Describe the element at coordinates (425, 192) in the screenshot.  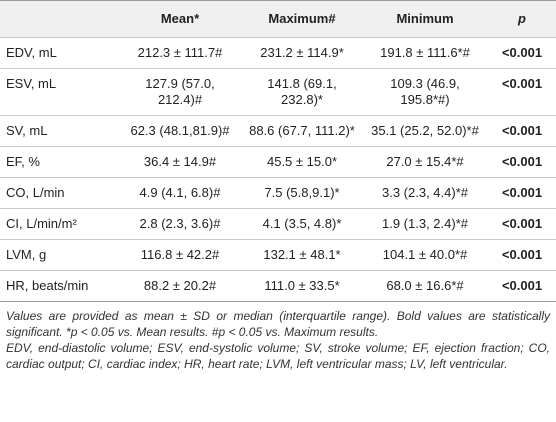
I see `table-cell: 3.3 (2.3, 4.4)*#` at that location.